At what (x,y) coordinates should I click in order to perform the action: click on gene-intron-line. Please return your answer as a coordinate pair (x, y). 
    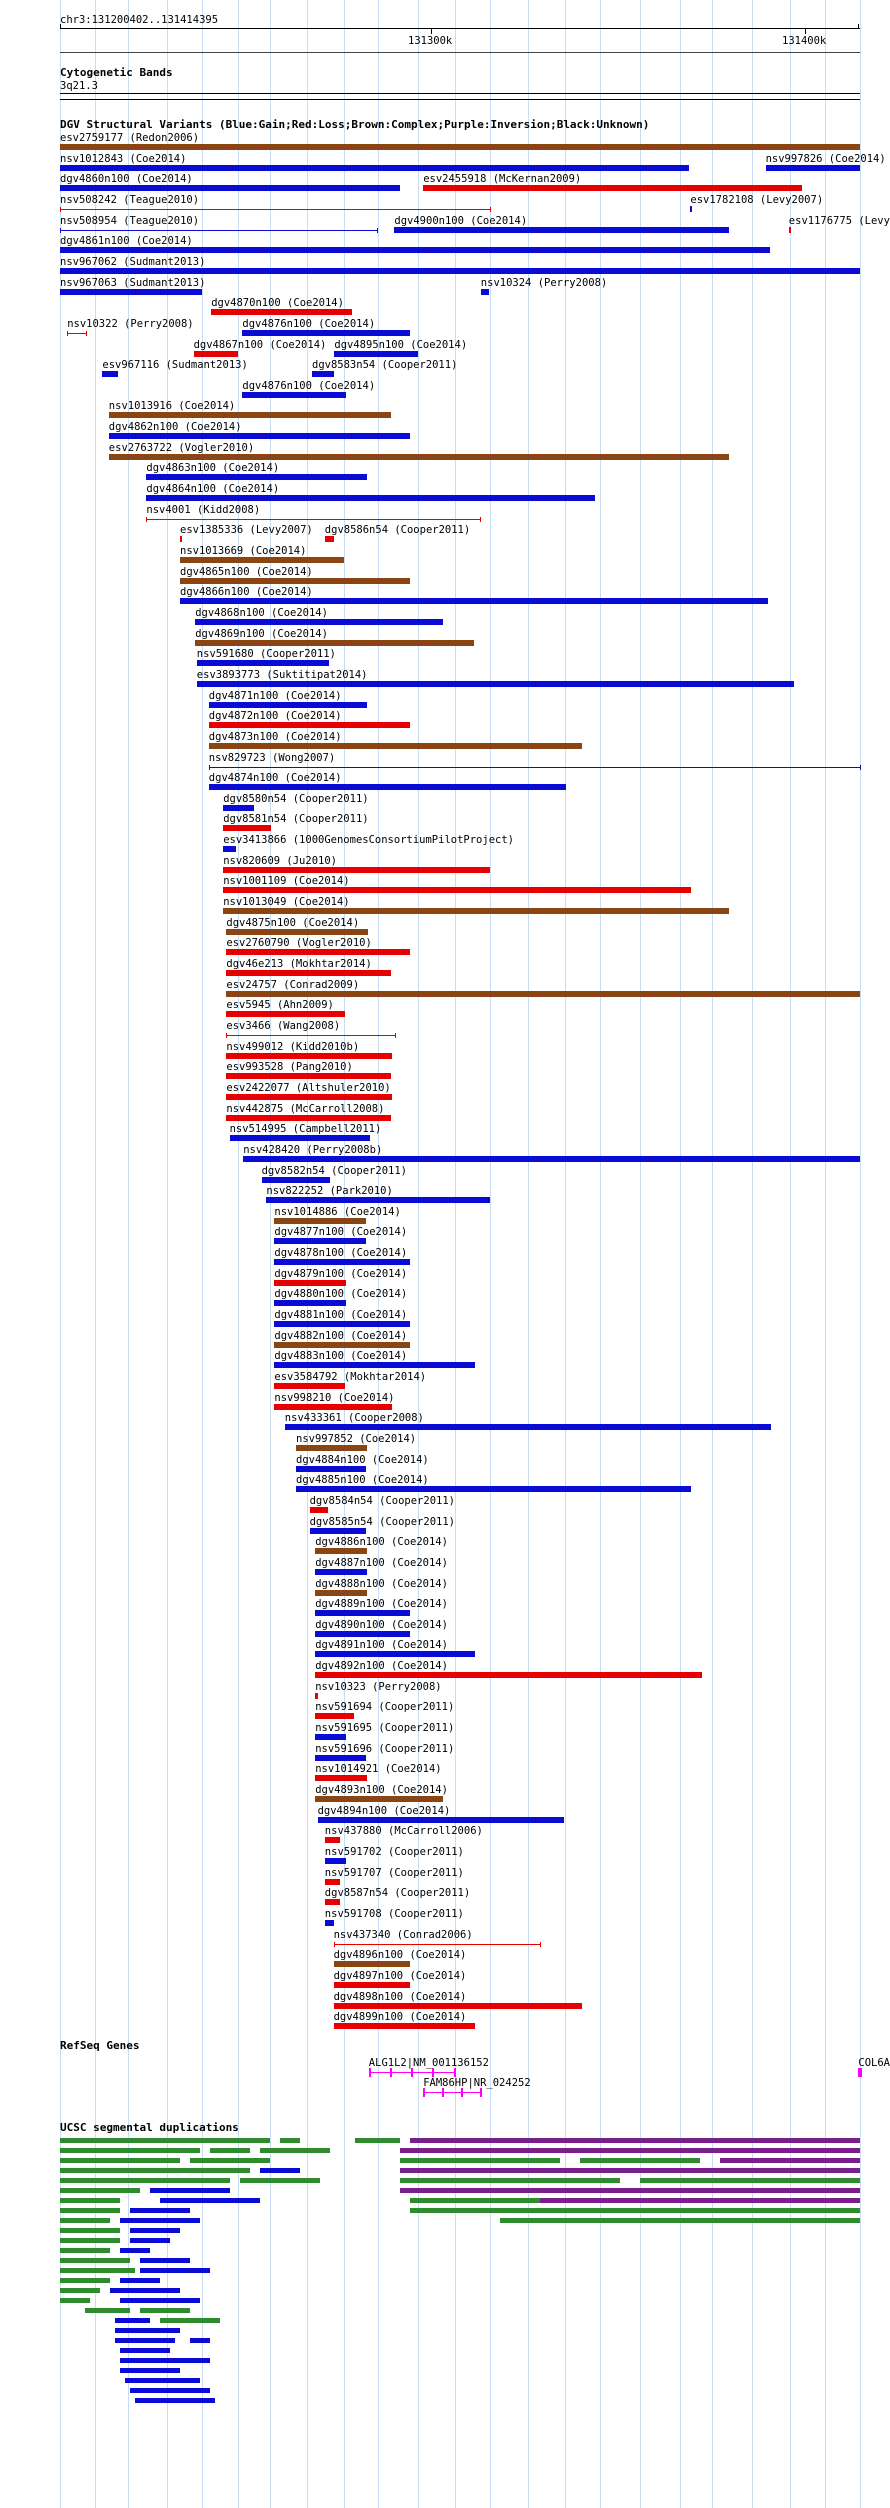
    Looking at the image, I should click on (451, 2092).